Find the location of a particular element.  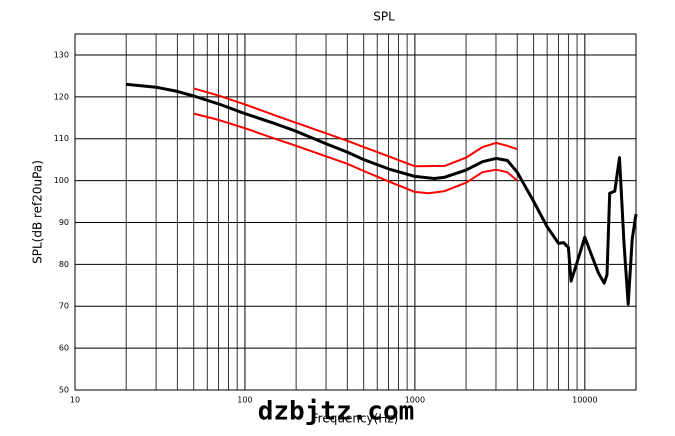

y-tick-label: 130 is located at coordinates (61, 54).